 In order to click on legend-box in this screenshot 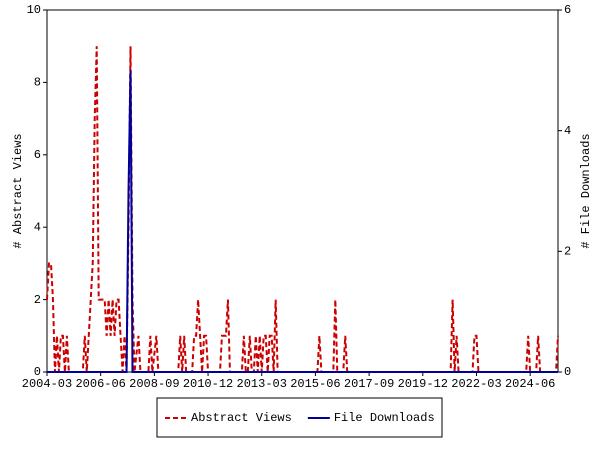, I will do `click(299, 417)`.